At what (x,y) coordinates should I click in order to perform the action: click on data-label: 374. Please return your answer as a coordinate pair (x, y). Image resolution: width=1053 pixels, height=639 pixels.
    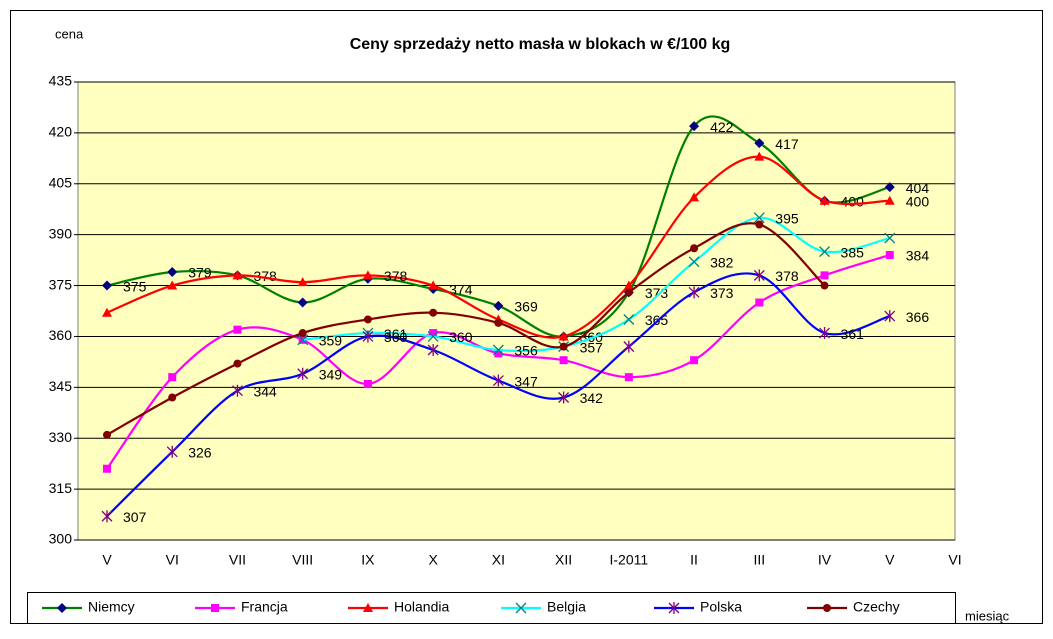
    Looking at the image, I should click on (461, 290).